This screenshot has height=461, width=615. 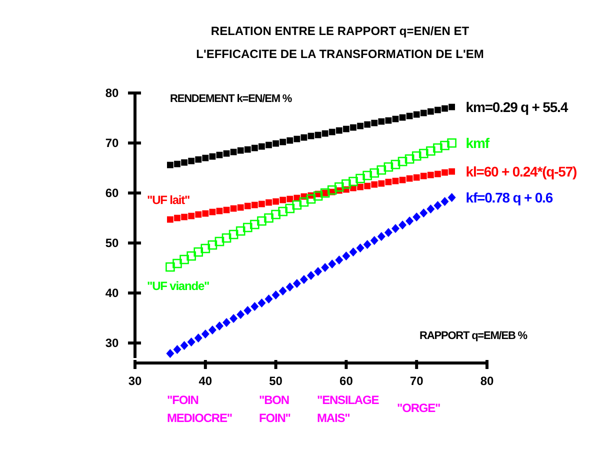 What do you see at coordinates (521, 172) in the screenshot?
I see `series-label: kl=60 + 0.24*(q-57)` at bounding box center [521, 172].